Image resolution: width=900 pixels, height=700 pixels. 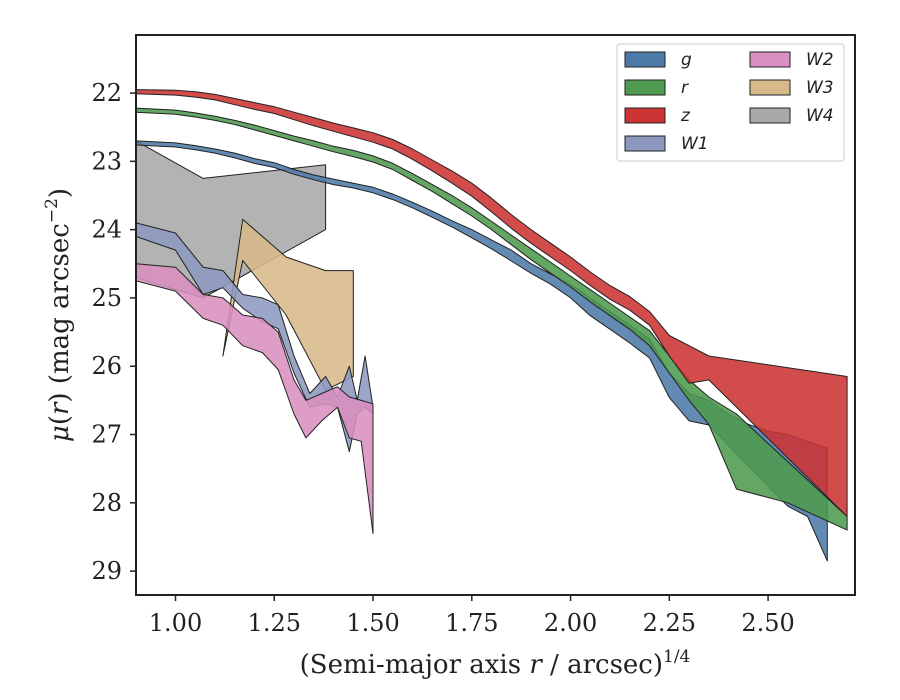 What do you see at coordinates (686, 60) in the screenshot?
I see `legend-label-g: g` at bounding box center [686, 60].